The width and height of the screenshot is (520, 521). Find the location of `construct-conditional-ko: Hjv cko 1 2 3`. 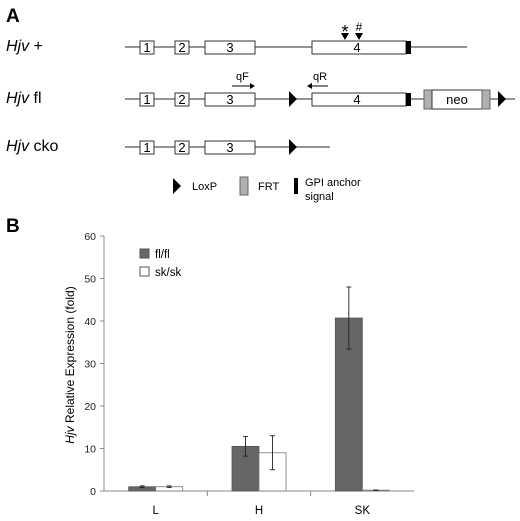

construct-conditional-ko: Hjv cko 1 2 3 is located at coordinates (168, 146).